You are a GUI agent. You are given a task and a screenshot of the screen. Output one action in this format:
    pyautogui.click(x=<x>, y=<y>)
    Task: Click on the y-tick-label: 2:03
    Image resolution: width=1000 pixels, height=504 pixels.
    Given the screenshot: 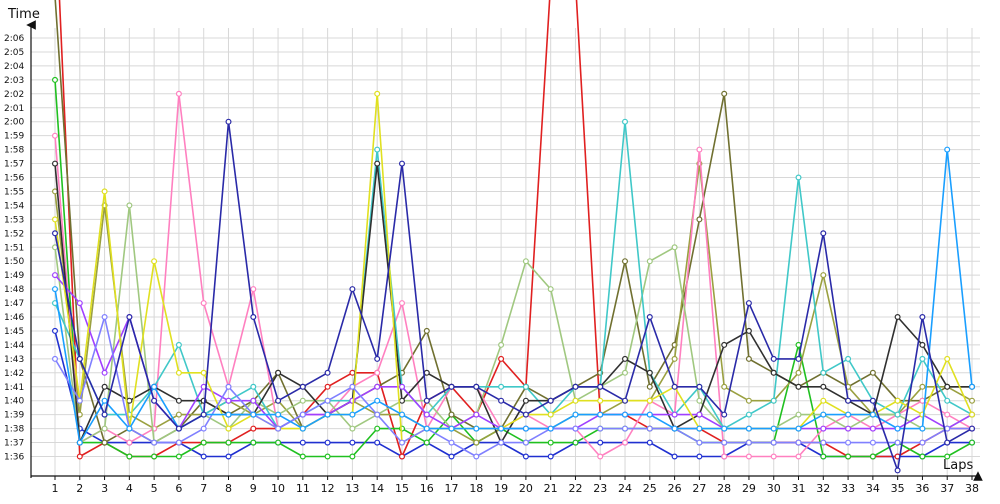 What is the action you would take?
    pyautogui.click(x=14, y=81)
    